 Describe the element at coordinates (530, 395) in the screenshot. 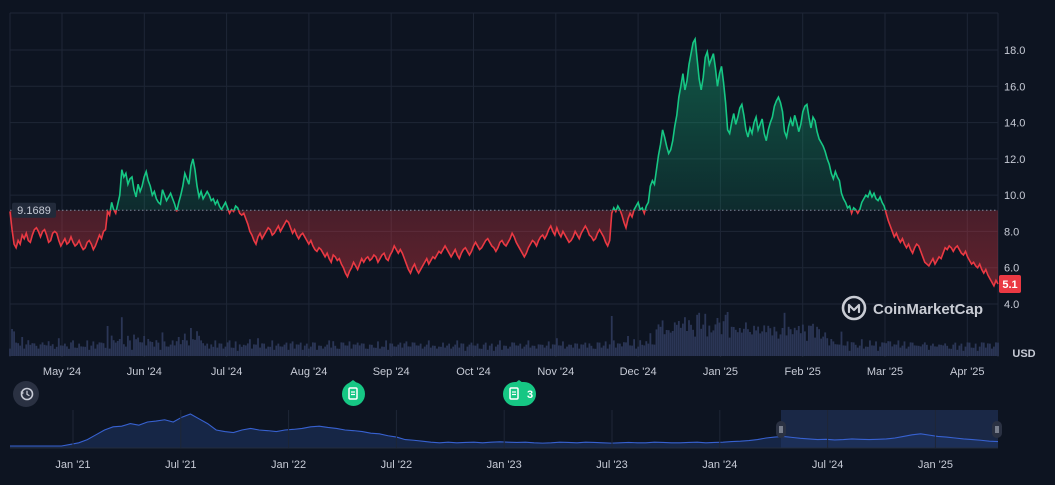

I see `news-marker-count: 3` at that location.